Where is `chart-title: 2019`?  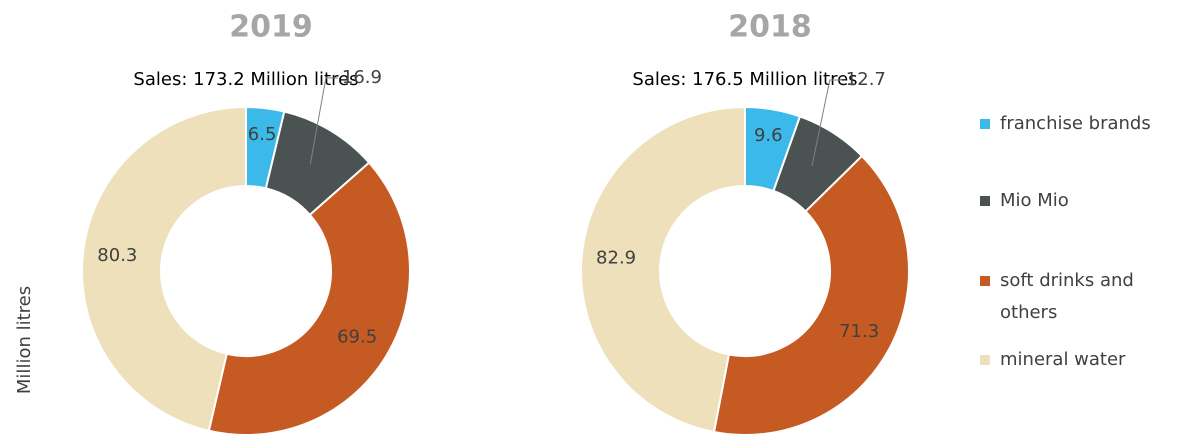
chart-title: 2019 is located at coordinates (271, 27).